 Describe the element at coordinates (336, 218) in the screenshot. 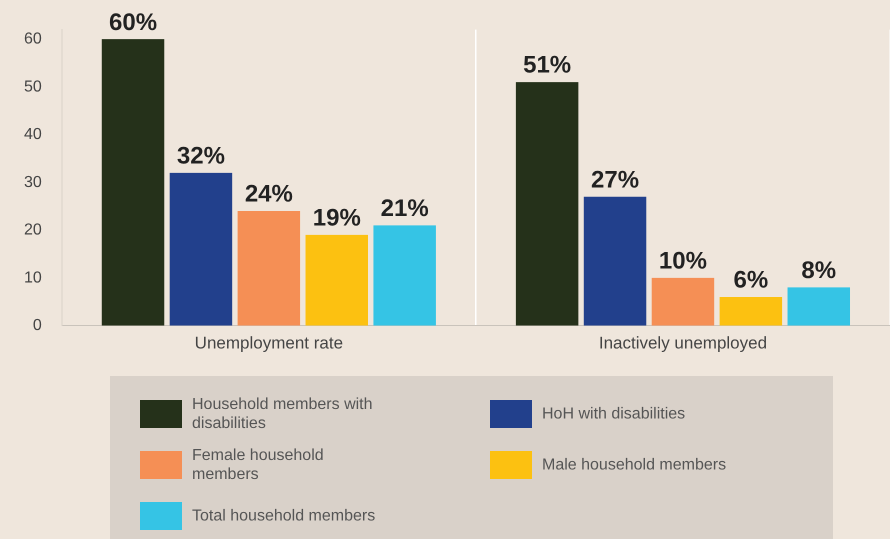

I see `data-label: 19%` at that location.